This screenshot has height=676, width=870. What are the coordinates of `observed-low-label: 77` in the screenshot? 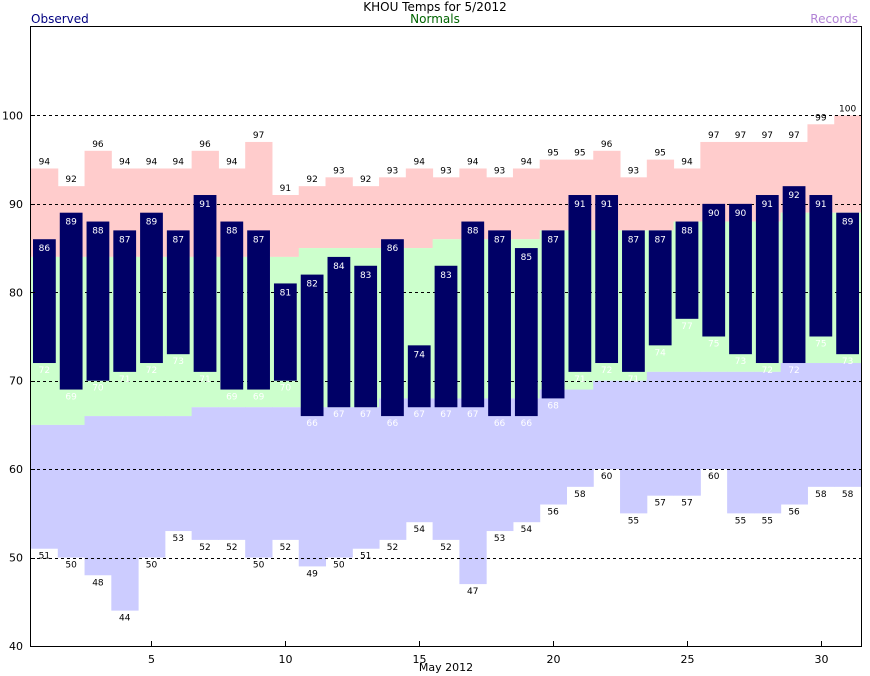 It's located at (686, 327).